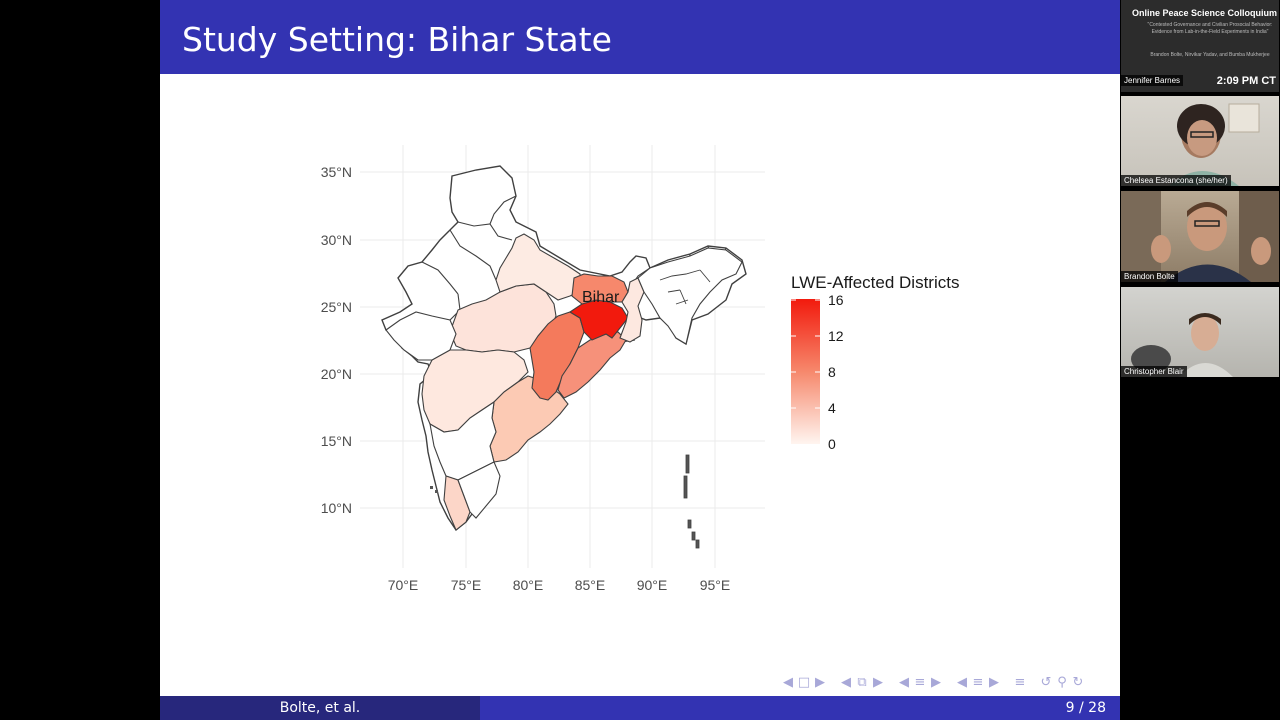 The image size is (1280, 720). What do you see at coordinates (336, 172) in the screenshot?
I see `y-tick-label: 35°N` at bounding box center [336, 172].